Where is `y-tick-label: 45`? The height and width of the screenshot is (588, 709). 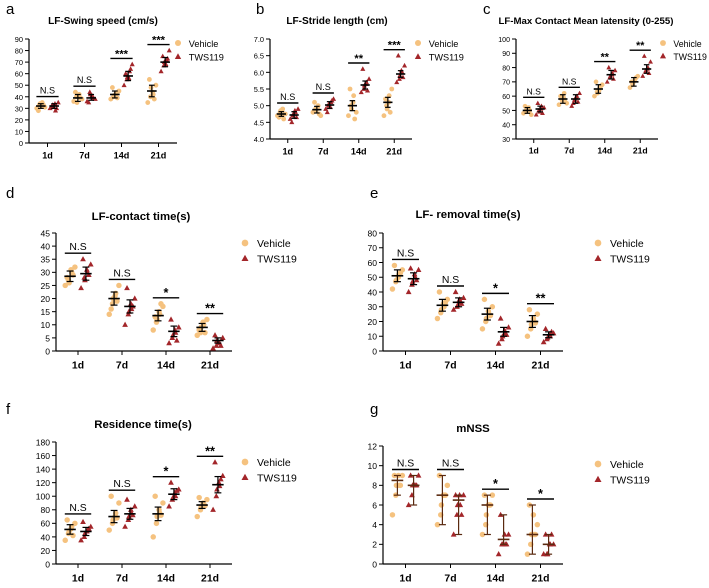
y-tick-label: 45 is located at coordinates (45, 233).